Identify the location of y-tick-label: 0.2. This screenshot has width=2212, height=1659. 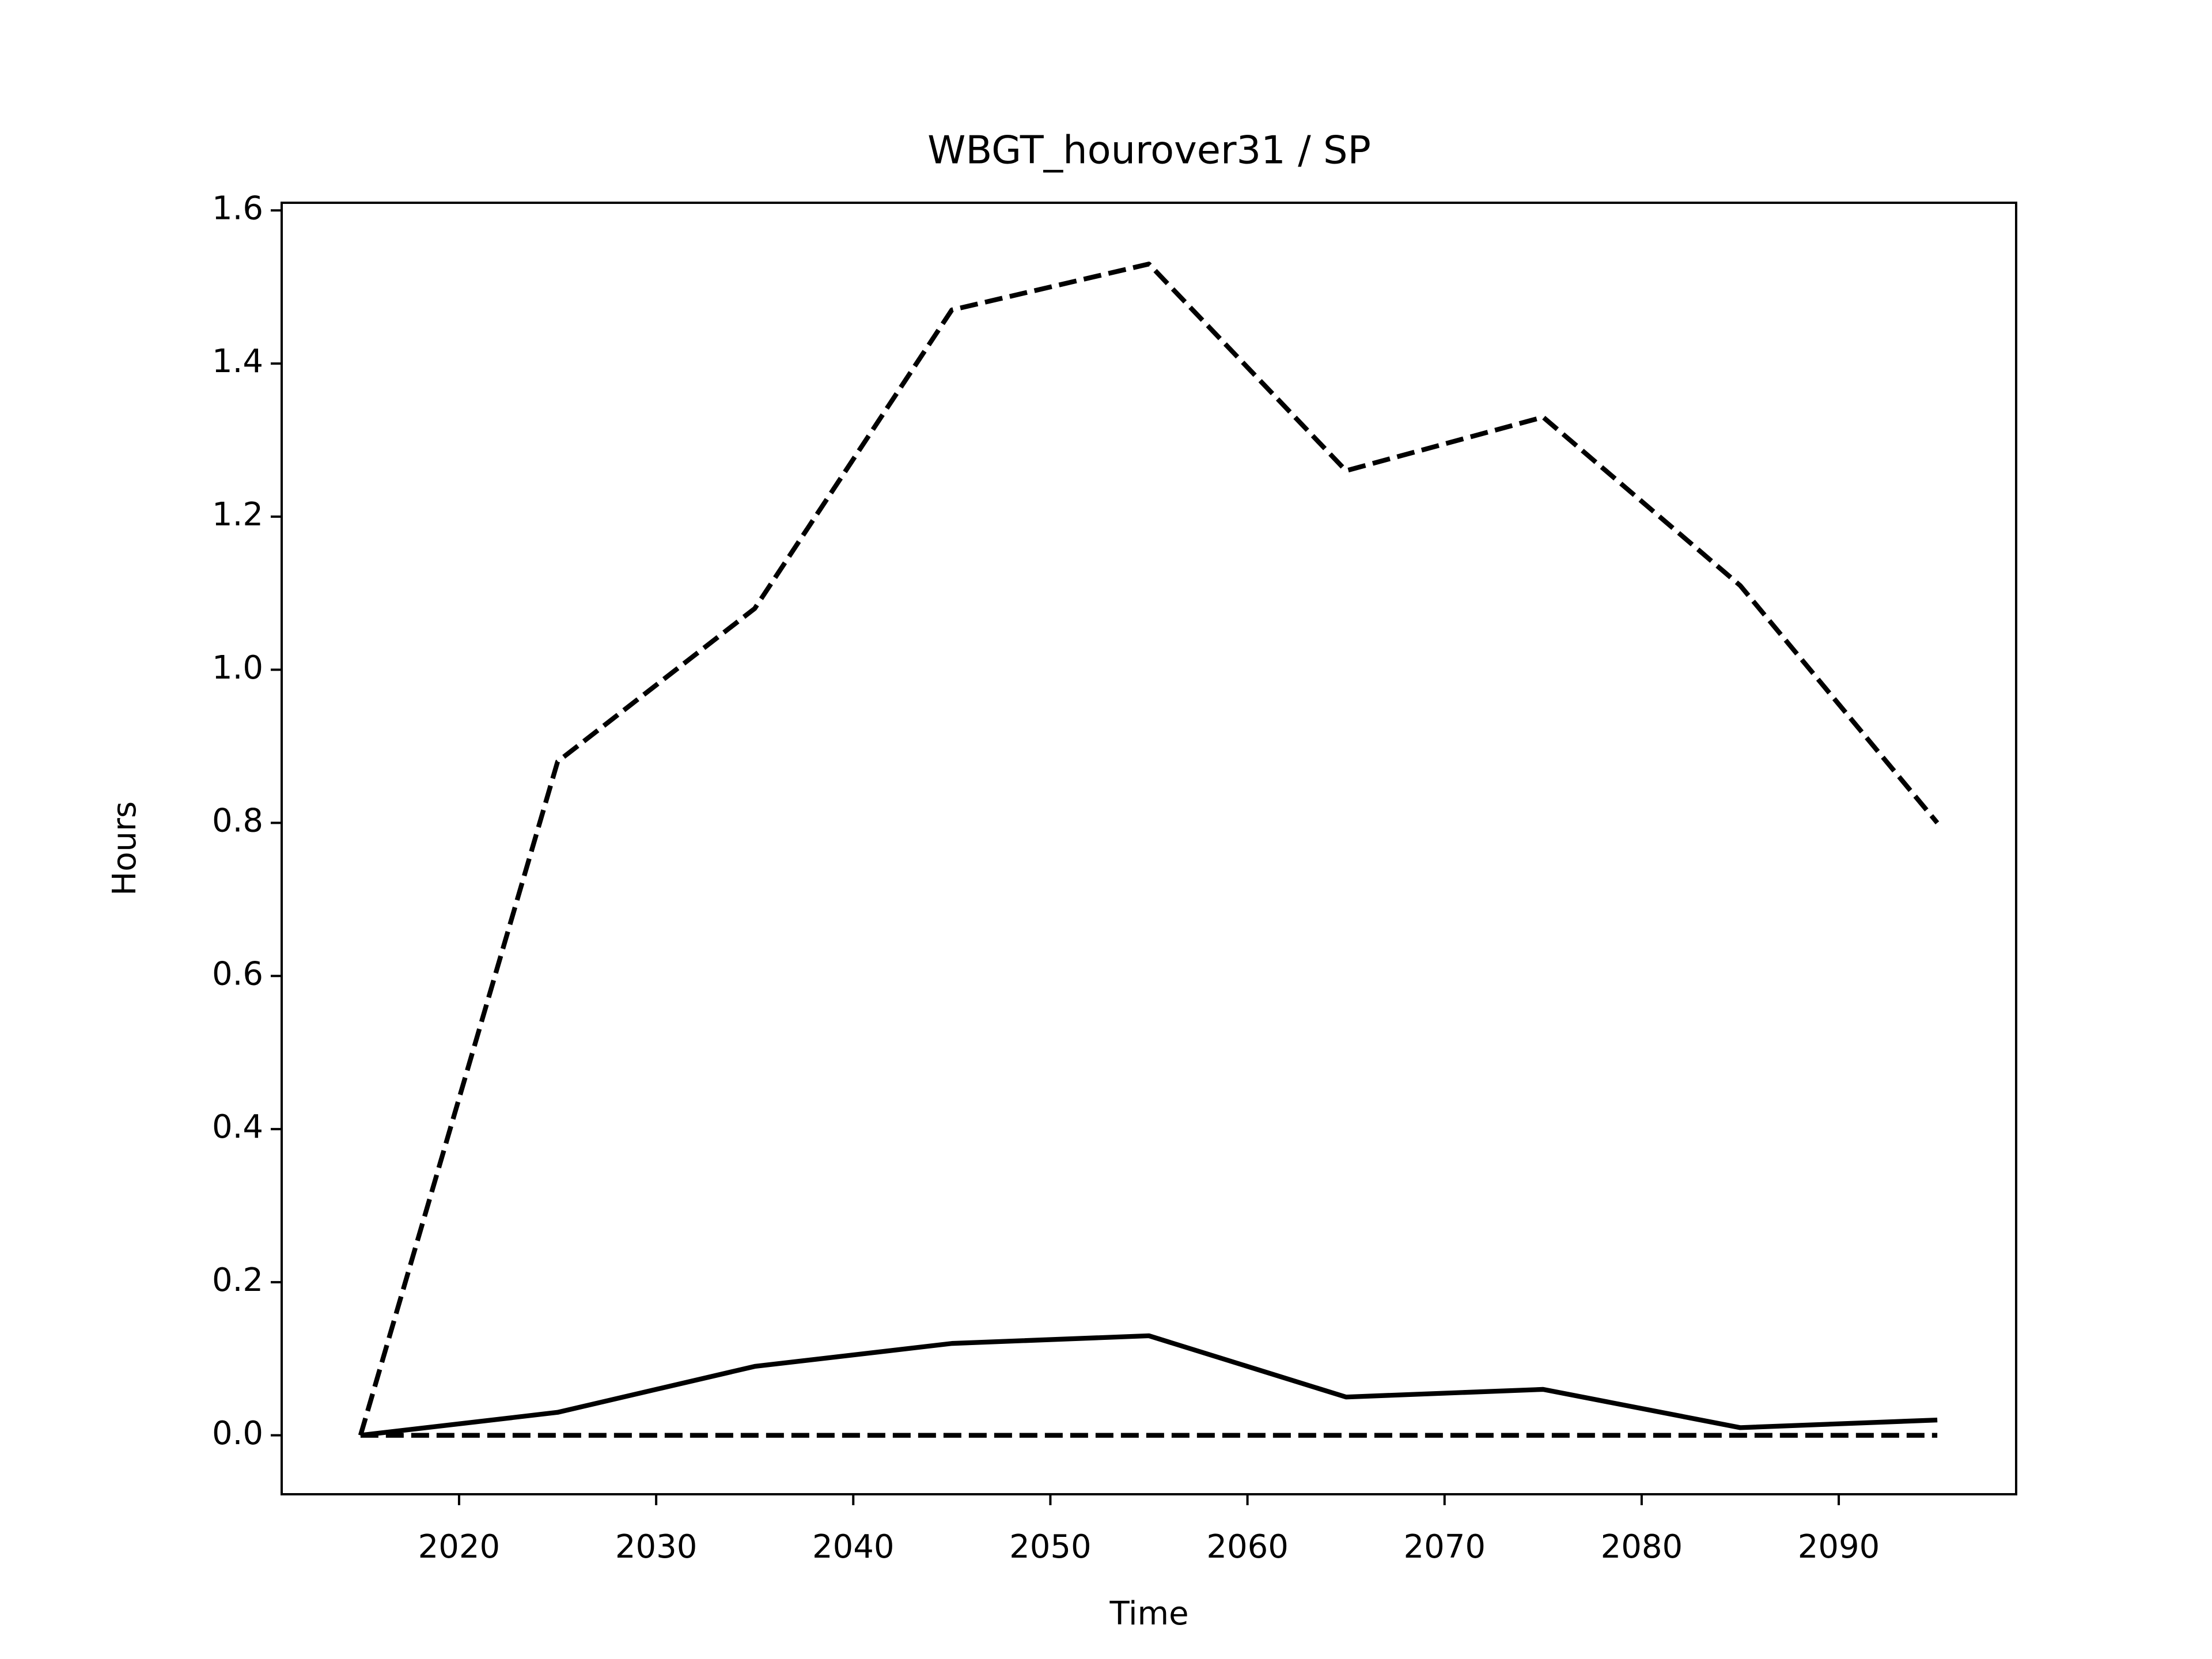
(237, 1280).